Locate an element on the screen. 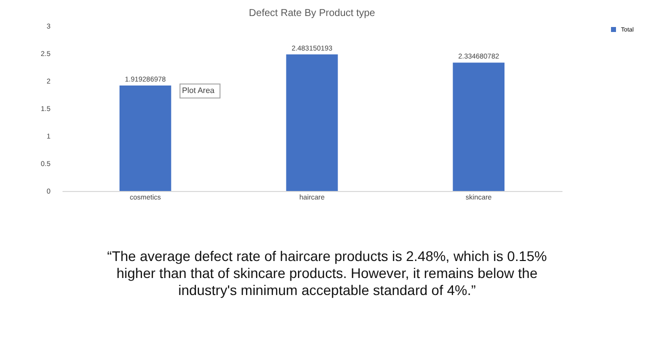 The height and width of the screenshot is (364, 650). chart-title: Defect Rate By Product type is located at coordinates (312, 13).